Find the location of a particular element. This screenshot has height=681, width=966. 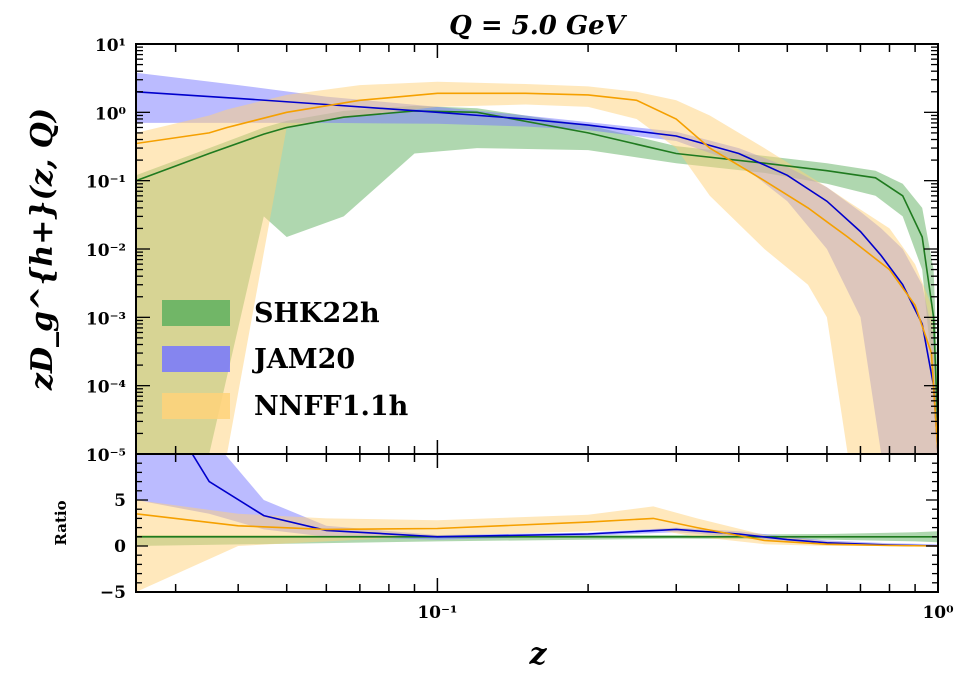

legend-item-jam20: JAM20 is located at coordinates (258, 359).